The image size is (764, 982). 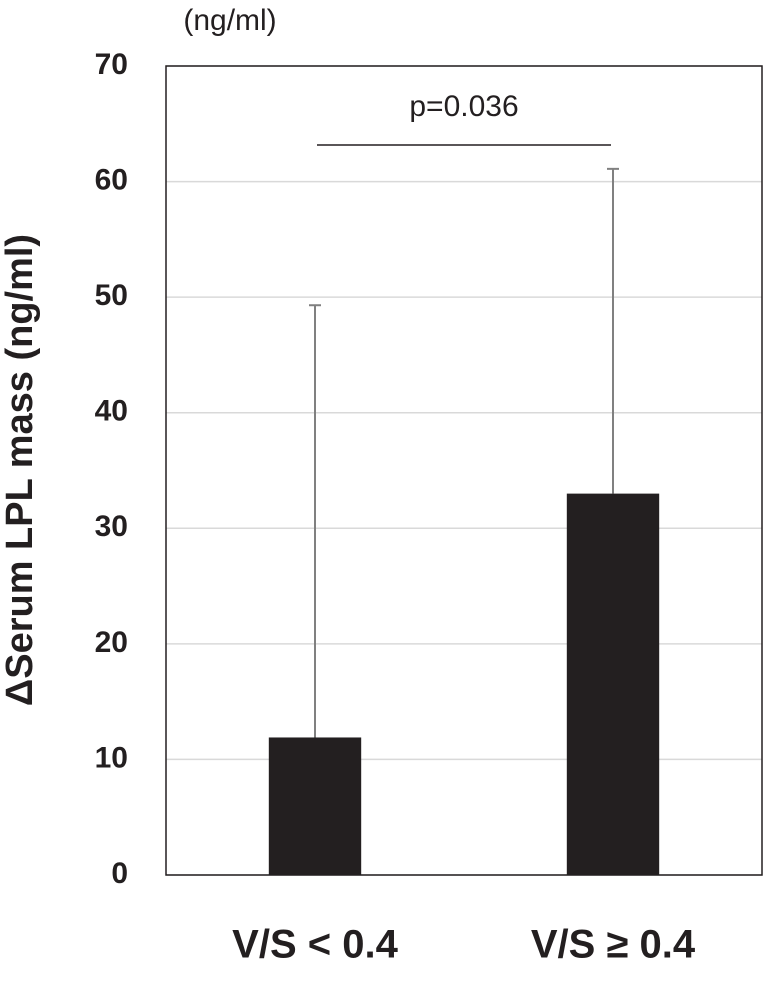 I want to click on x-tick-label: V/S < 0.4, so click(x=315, y=945).